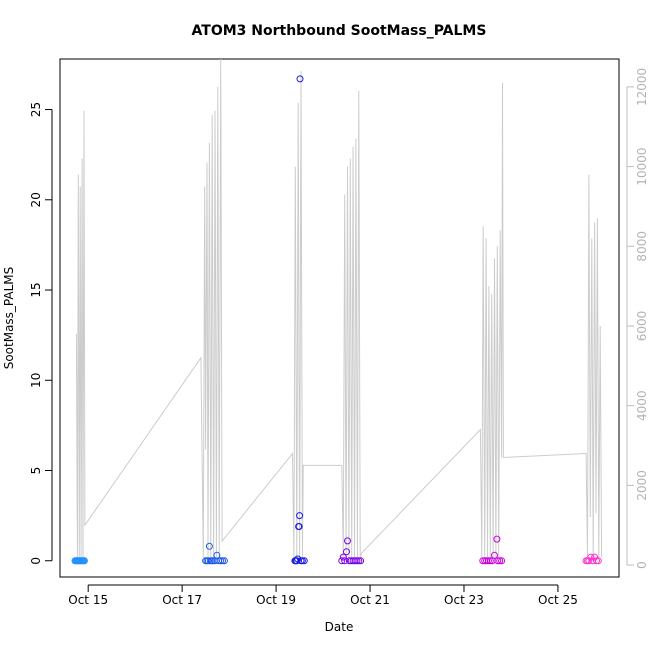 This screenshot has width=650, height=650. Describe the element at coordinates (36, 109) in the screenshot. I see `y-tick-label: 25` at that location.